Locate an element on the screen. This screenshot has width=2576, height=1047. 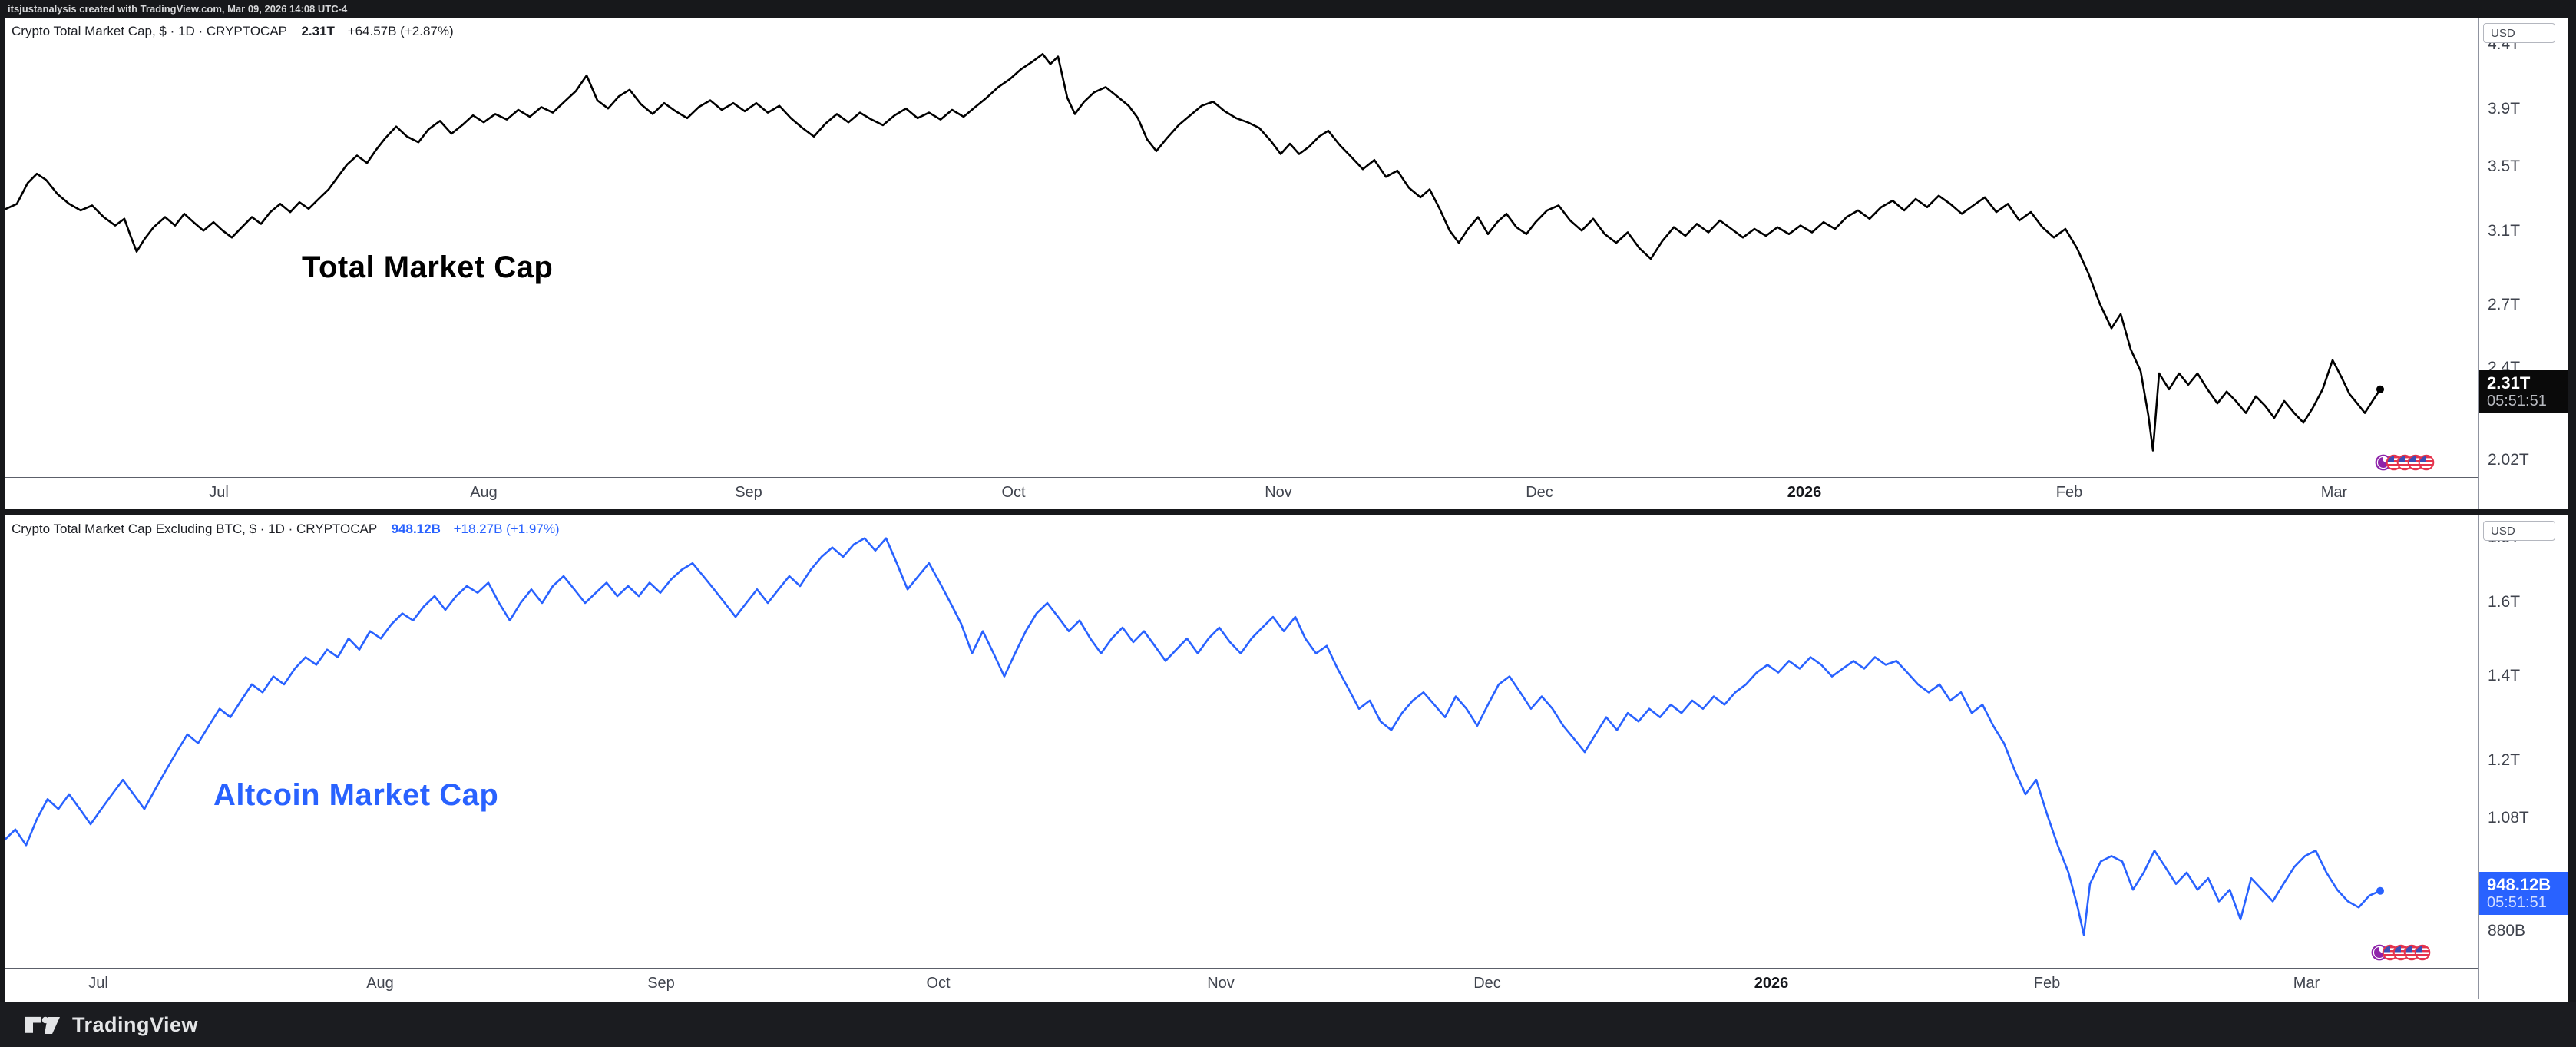
right-border is located at coordinates (2572, 510).